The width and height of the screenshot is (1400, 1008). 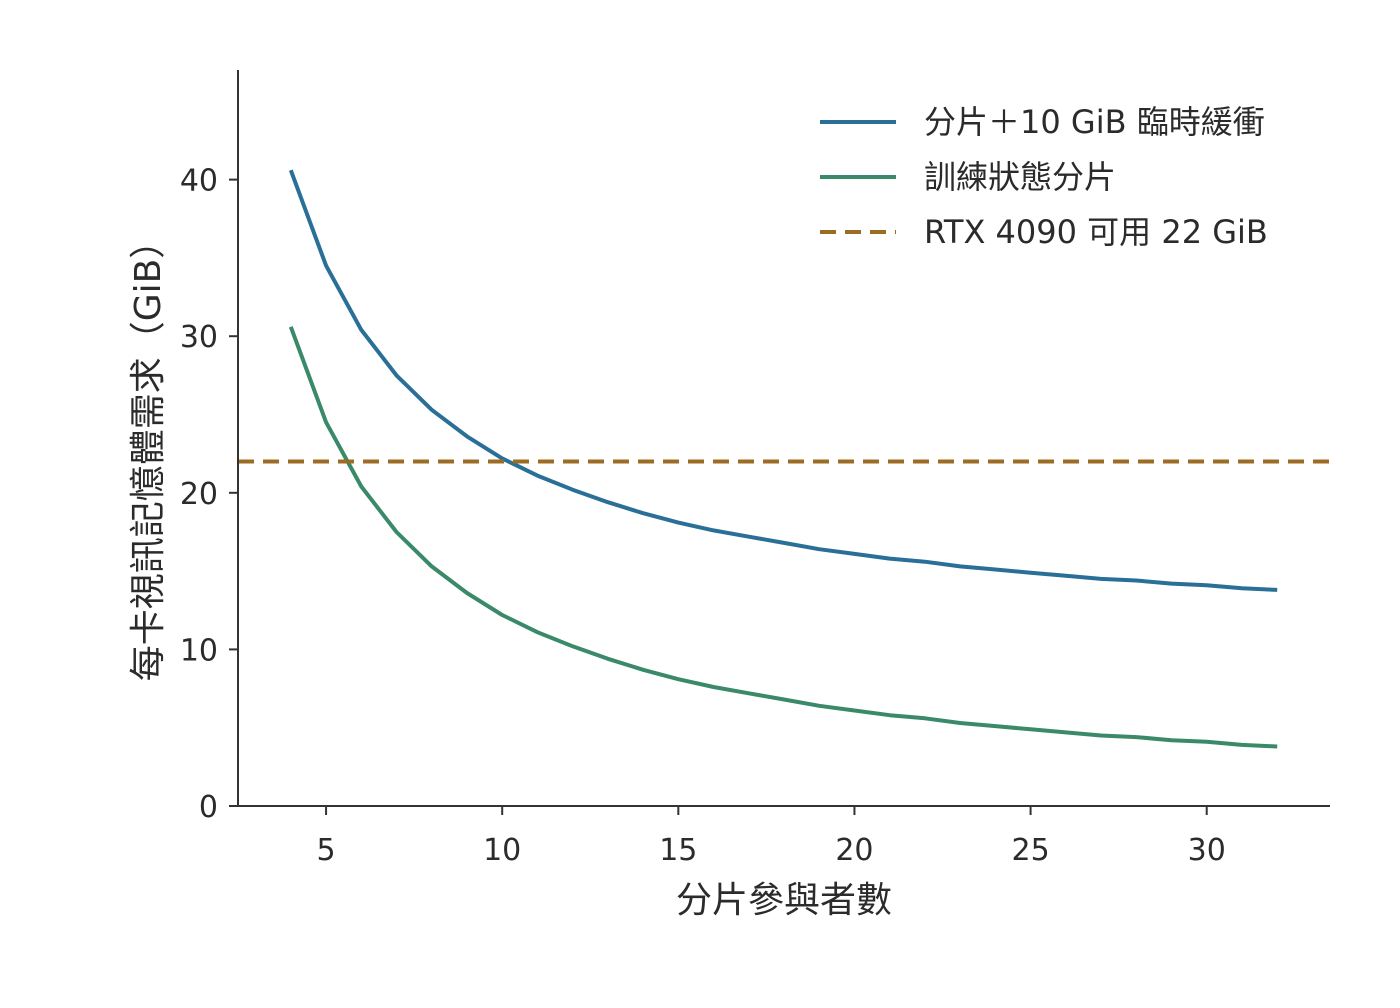 I want to click on y-tick-label: 10, so click(x=199, y=650).